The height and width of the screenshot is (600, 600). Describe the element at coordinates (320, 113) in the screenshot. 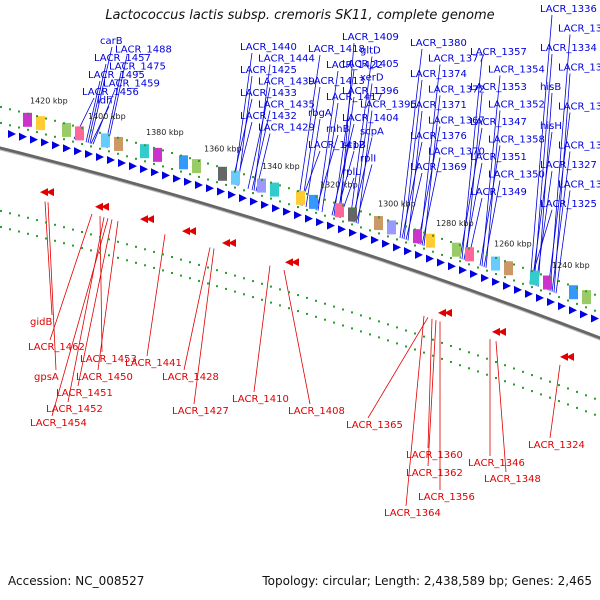

I see `forward-gene-label-rbga: rbgA` at that location.